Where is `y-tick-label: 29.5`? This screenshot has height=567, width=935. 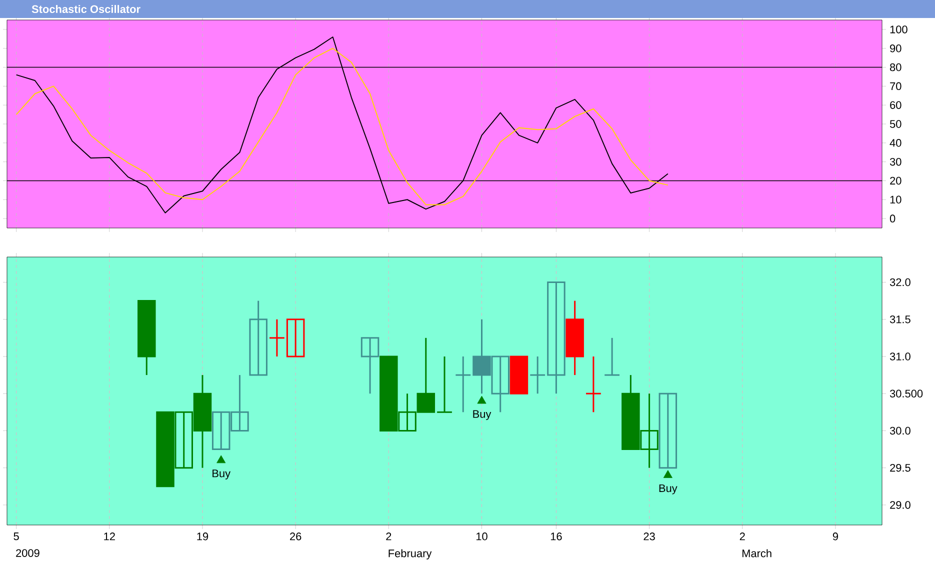 y-tick-label: 29.5 is located at coordinates (900, 468).